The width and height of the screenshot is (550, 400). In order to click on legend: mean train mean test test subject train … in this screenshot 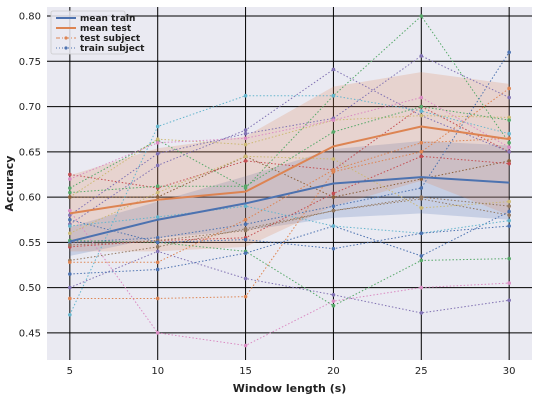, I will do `click(97, 32)`.